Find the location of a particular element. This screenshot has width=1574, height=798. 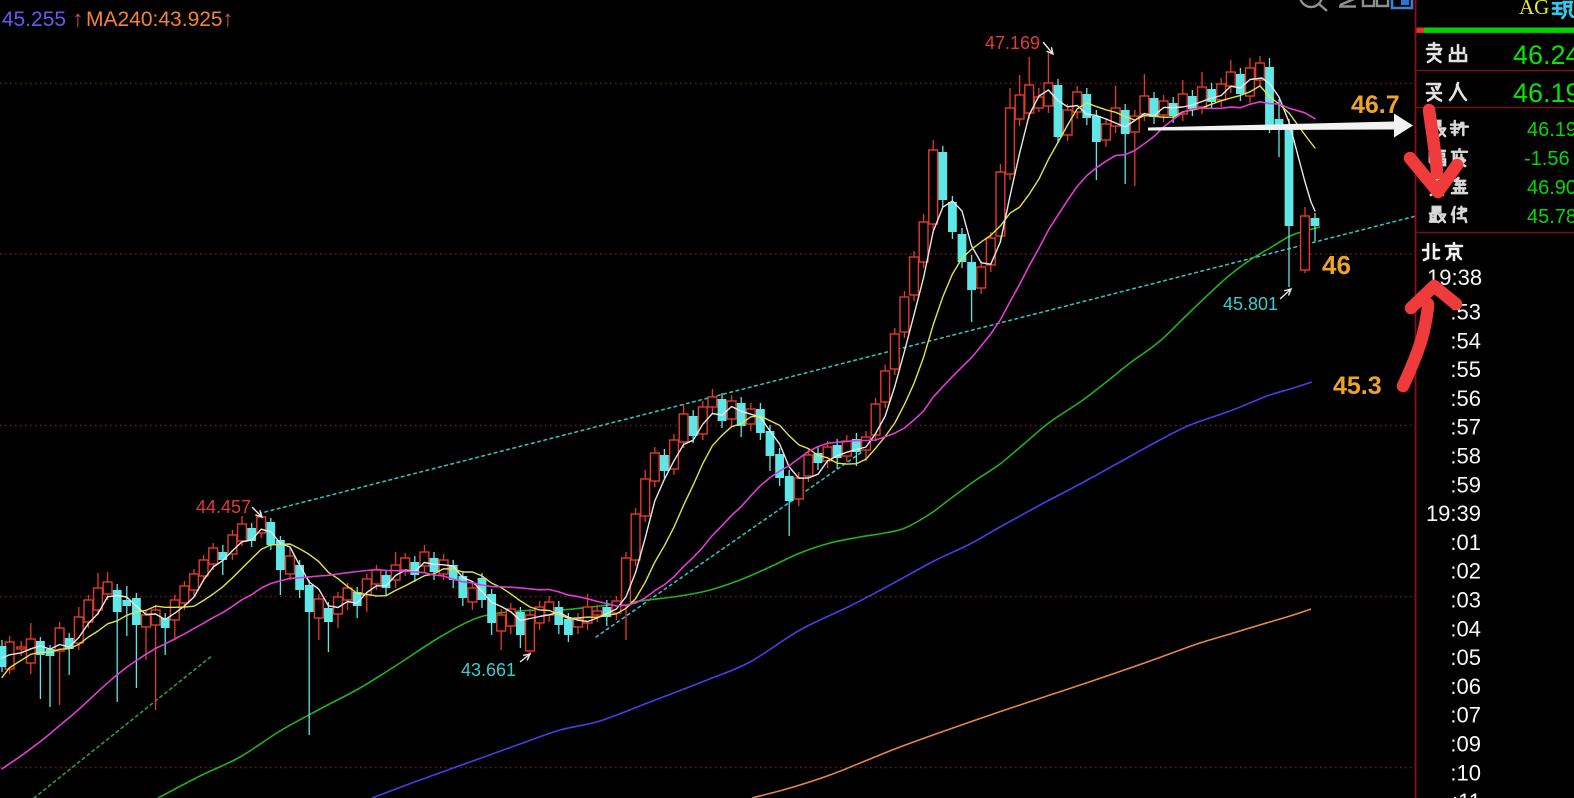

svg-text: :06 is located at coordinates (1465, 686).